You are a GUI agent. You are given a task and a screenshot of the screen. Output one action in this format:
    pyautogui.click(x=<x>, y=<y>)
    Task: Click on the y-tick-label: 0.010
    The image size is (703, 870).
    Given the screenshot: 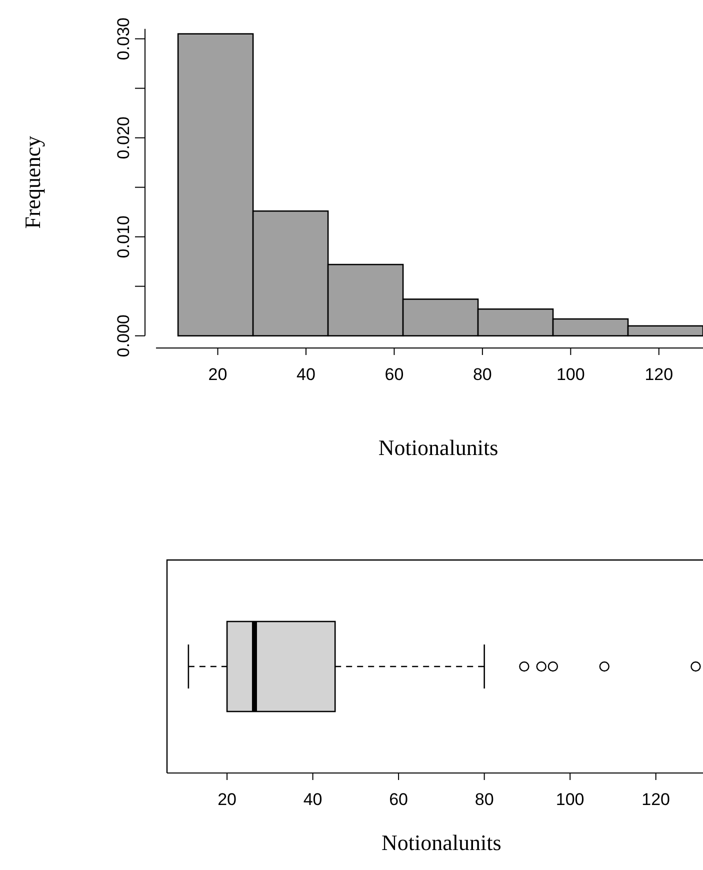 What is the action you would take?
    pyautogui.click(x=123, y=237)
    